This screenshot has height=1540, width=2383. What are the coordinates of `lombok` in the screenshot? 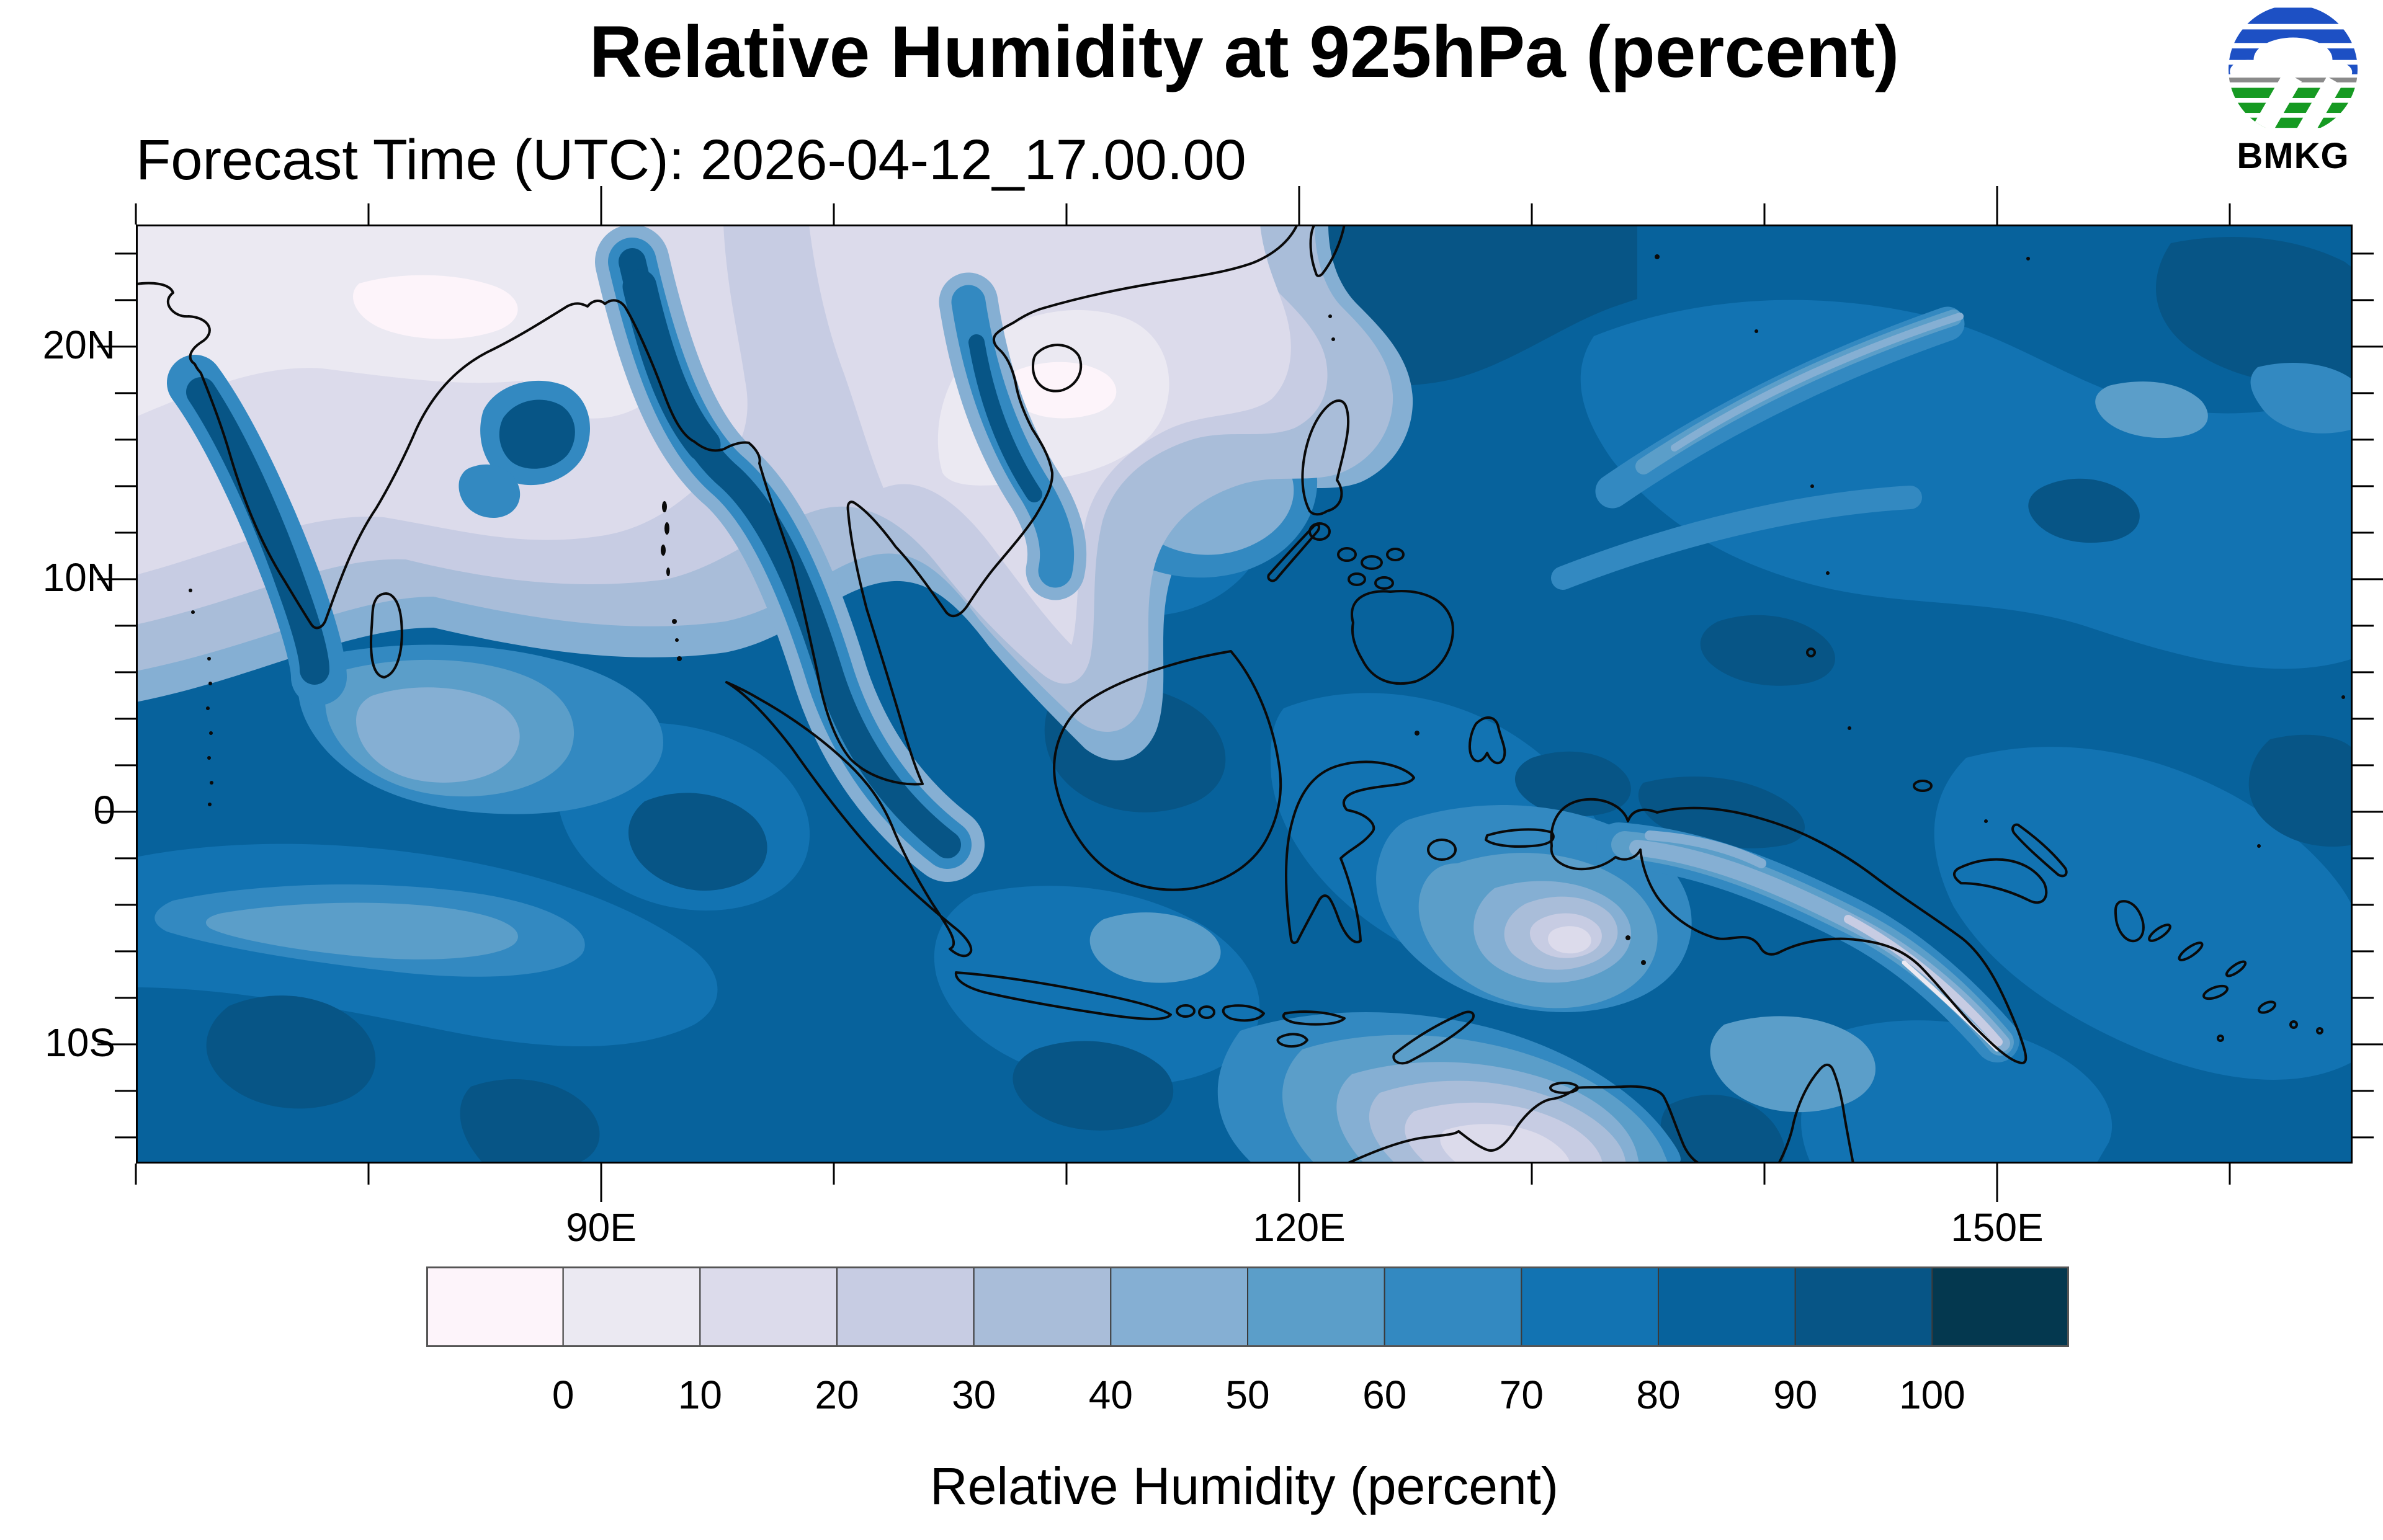 It's located at (1206, 1012).